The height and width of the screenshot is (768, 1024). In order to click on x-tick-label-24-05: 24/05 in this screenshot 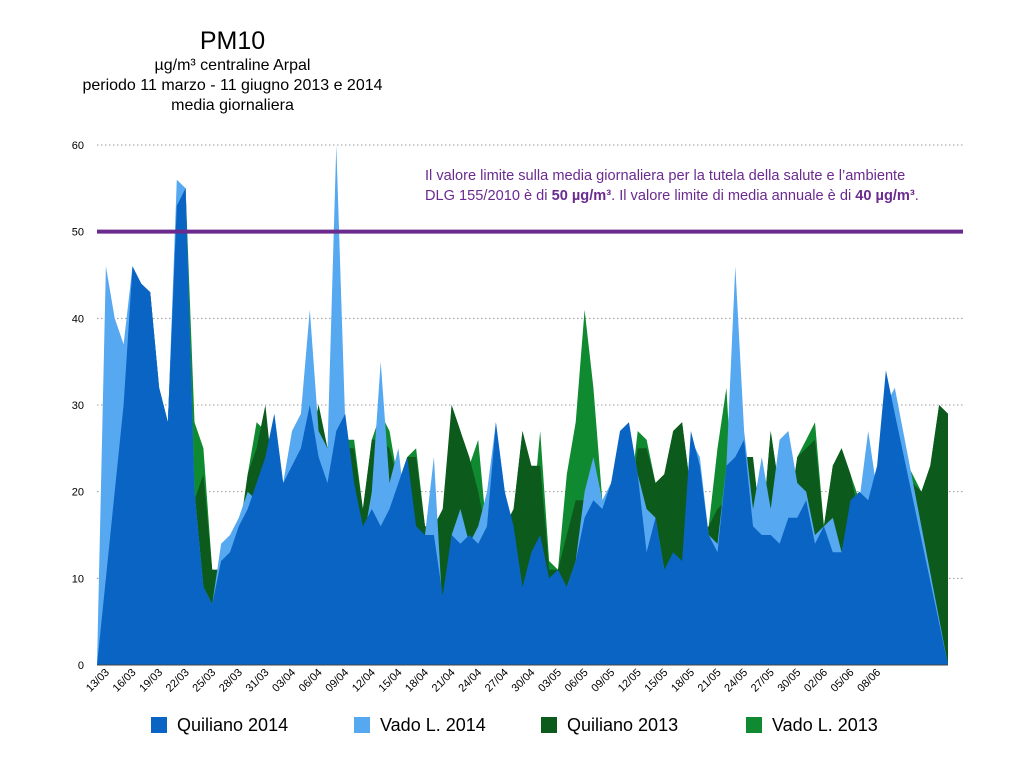, I will do `click(736, 681)`.